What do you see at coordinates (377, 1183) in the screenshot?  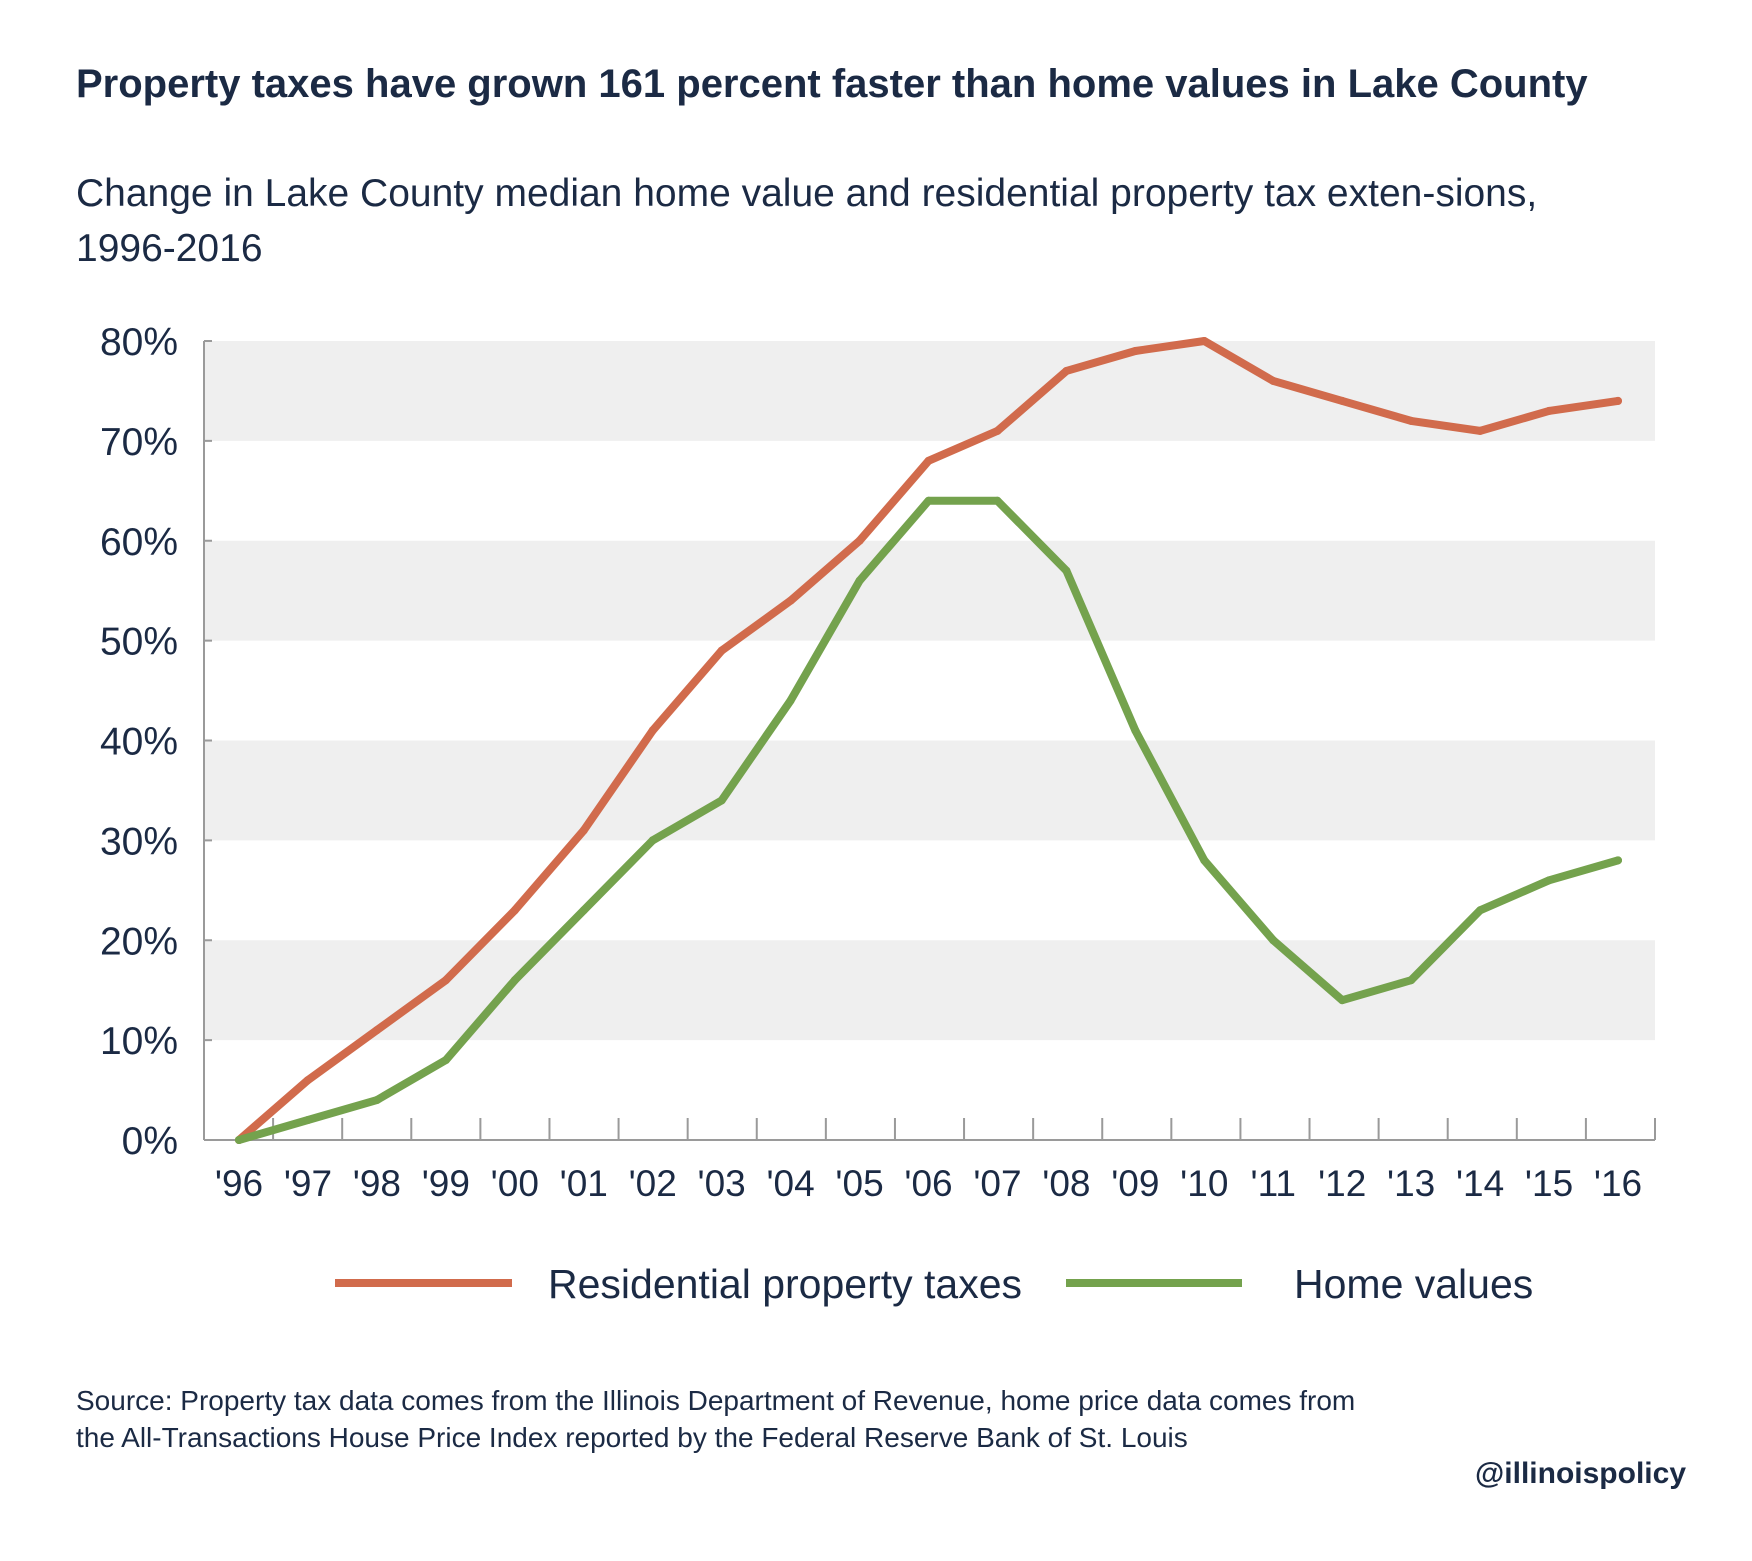 I see `x-tick-label: '98` at bounding box center [377, 1183].